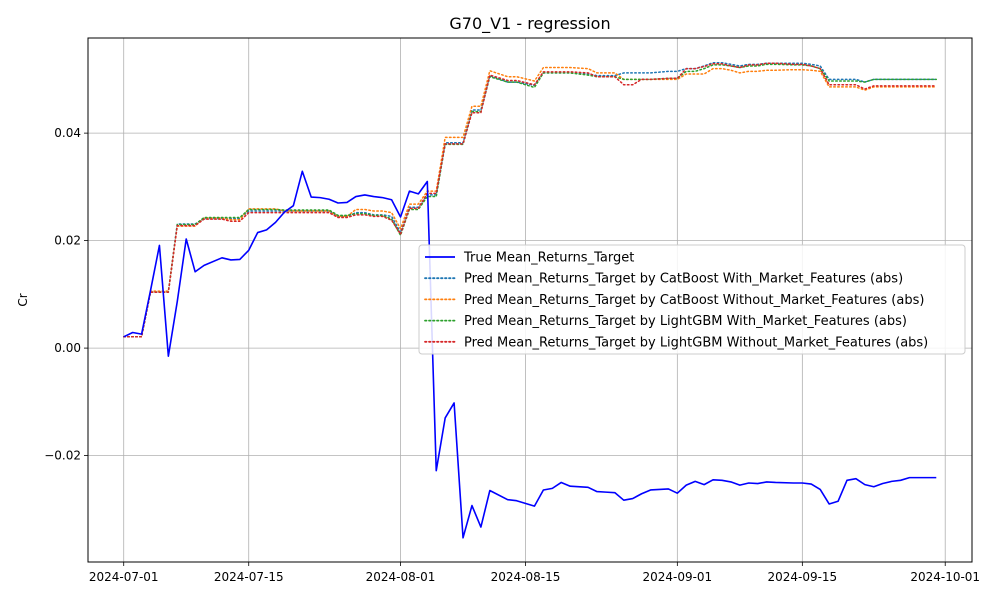 This screenshot has height=600, width=1000. Describe the element at coordinates (526, 577) in the screenshot. I see `x-tick-label: 2024-08-15` at that location.